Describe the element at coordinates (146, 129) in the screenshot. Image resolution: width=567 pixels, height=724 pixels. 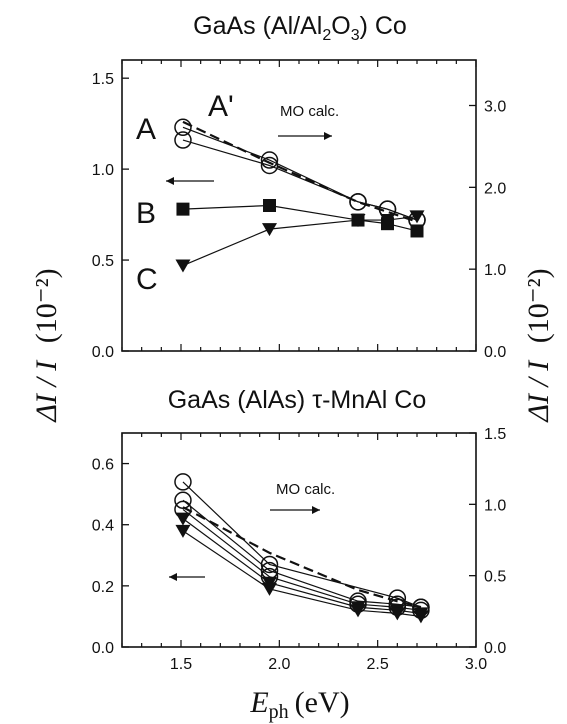
I see `label-A: A` at that location.